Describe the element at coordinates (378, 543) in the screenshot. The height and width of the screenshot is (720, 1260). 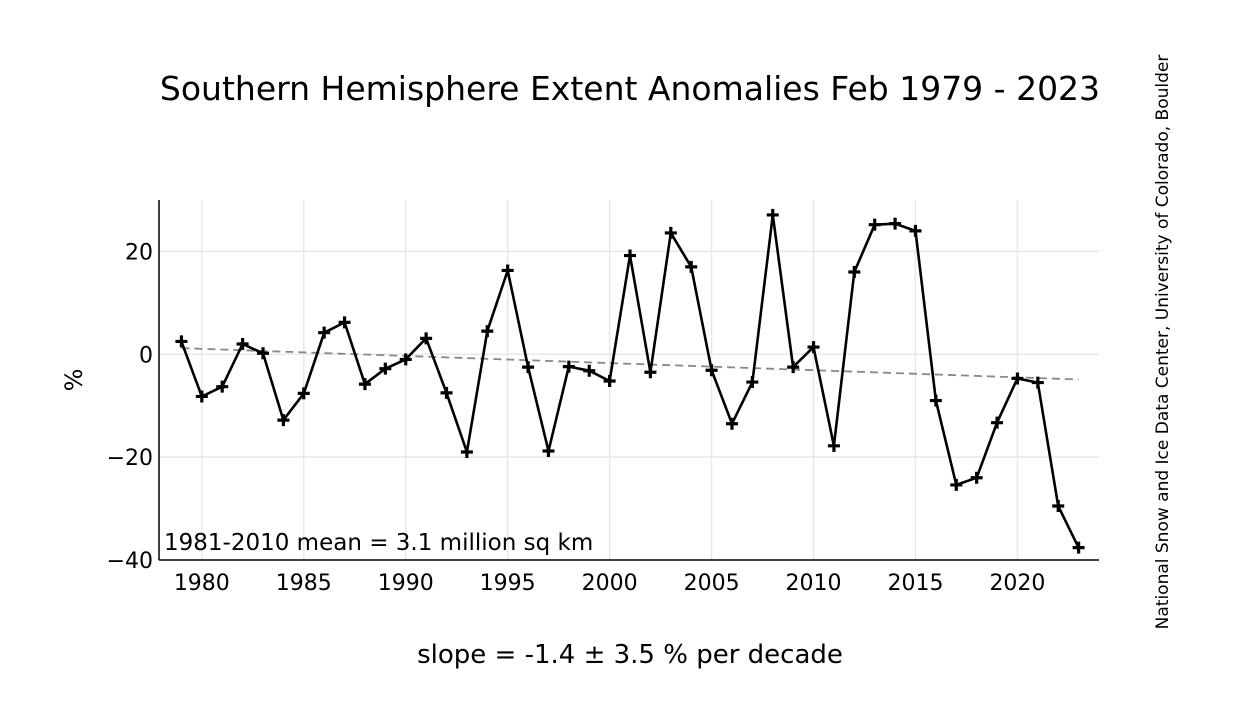
I see `mean-annotation: 1981-2010 mean = 3.1 million sq km` at that location.